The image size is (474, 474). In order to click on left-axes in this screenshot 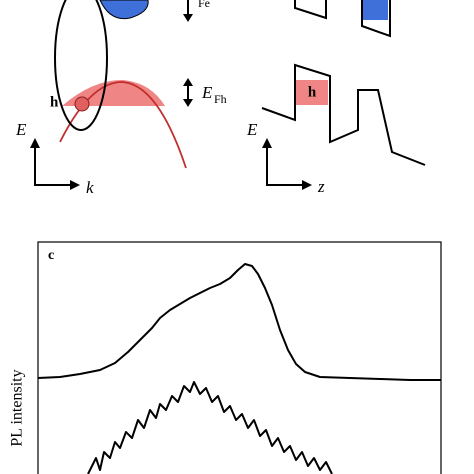, I will do `click(55, 164)`.